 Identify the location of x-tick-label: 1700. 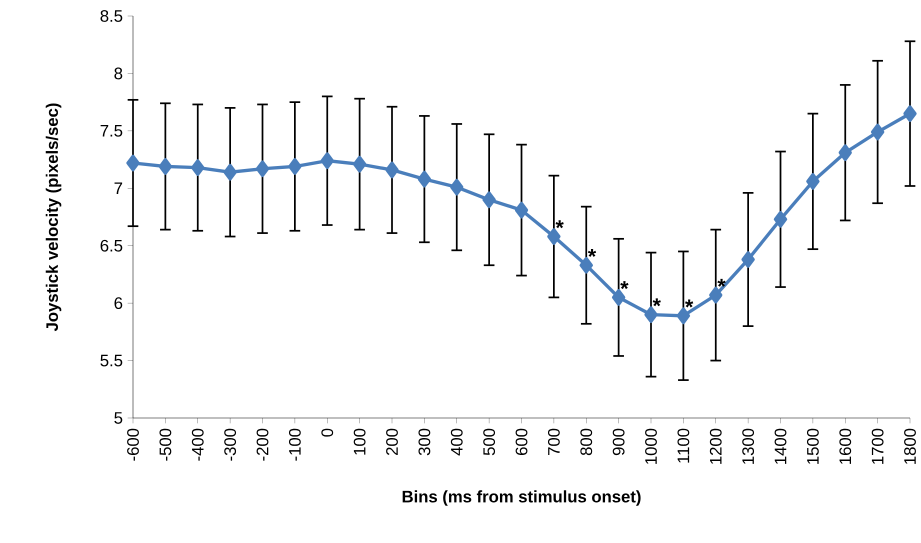
(878, 446).